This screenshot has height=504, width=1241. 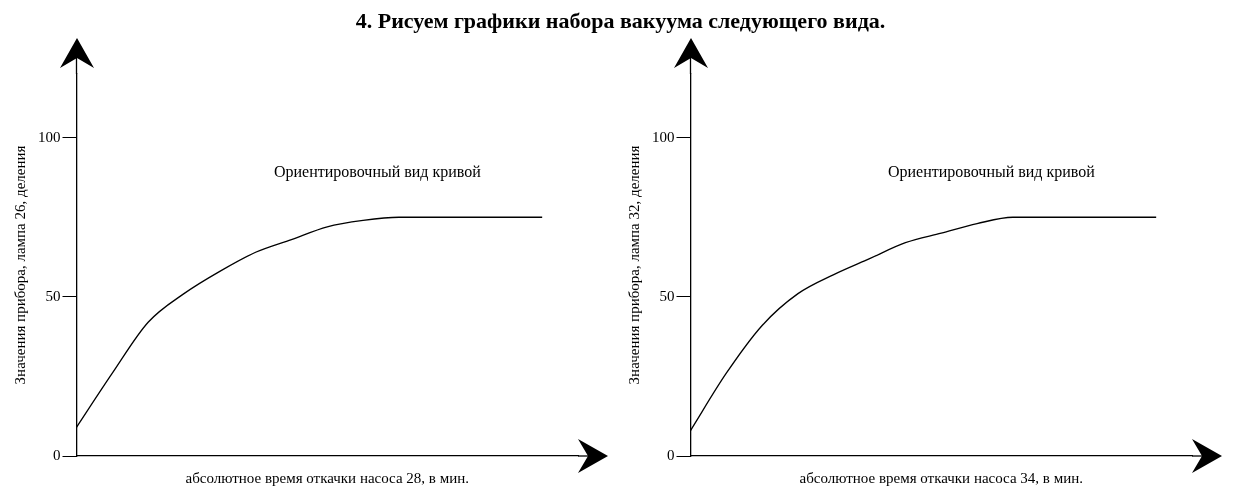 I want to click on x-axis-title: абсолютное время откачки насоса 28, в мин., so click(x=327, y=477).